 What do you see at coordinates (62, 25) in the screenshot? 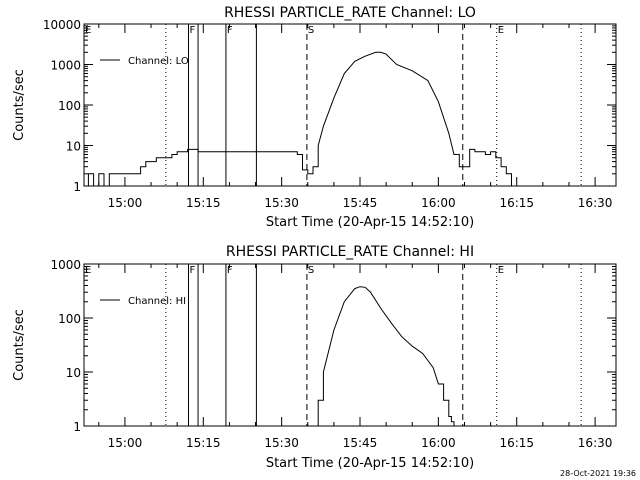
I see `y-tick-label: 10000` at bounding box center [62, 25].